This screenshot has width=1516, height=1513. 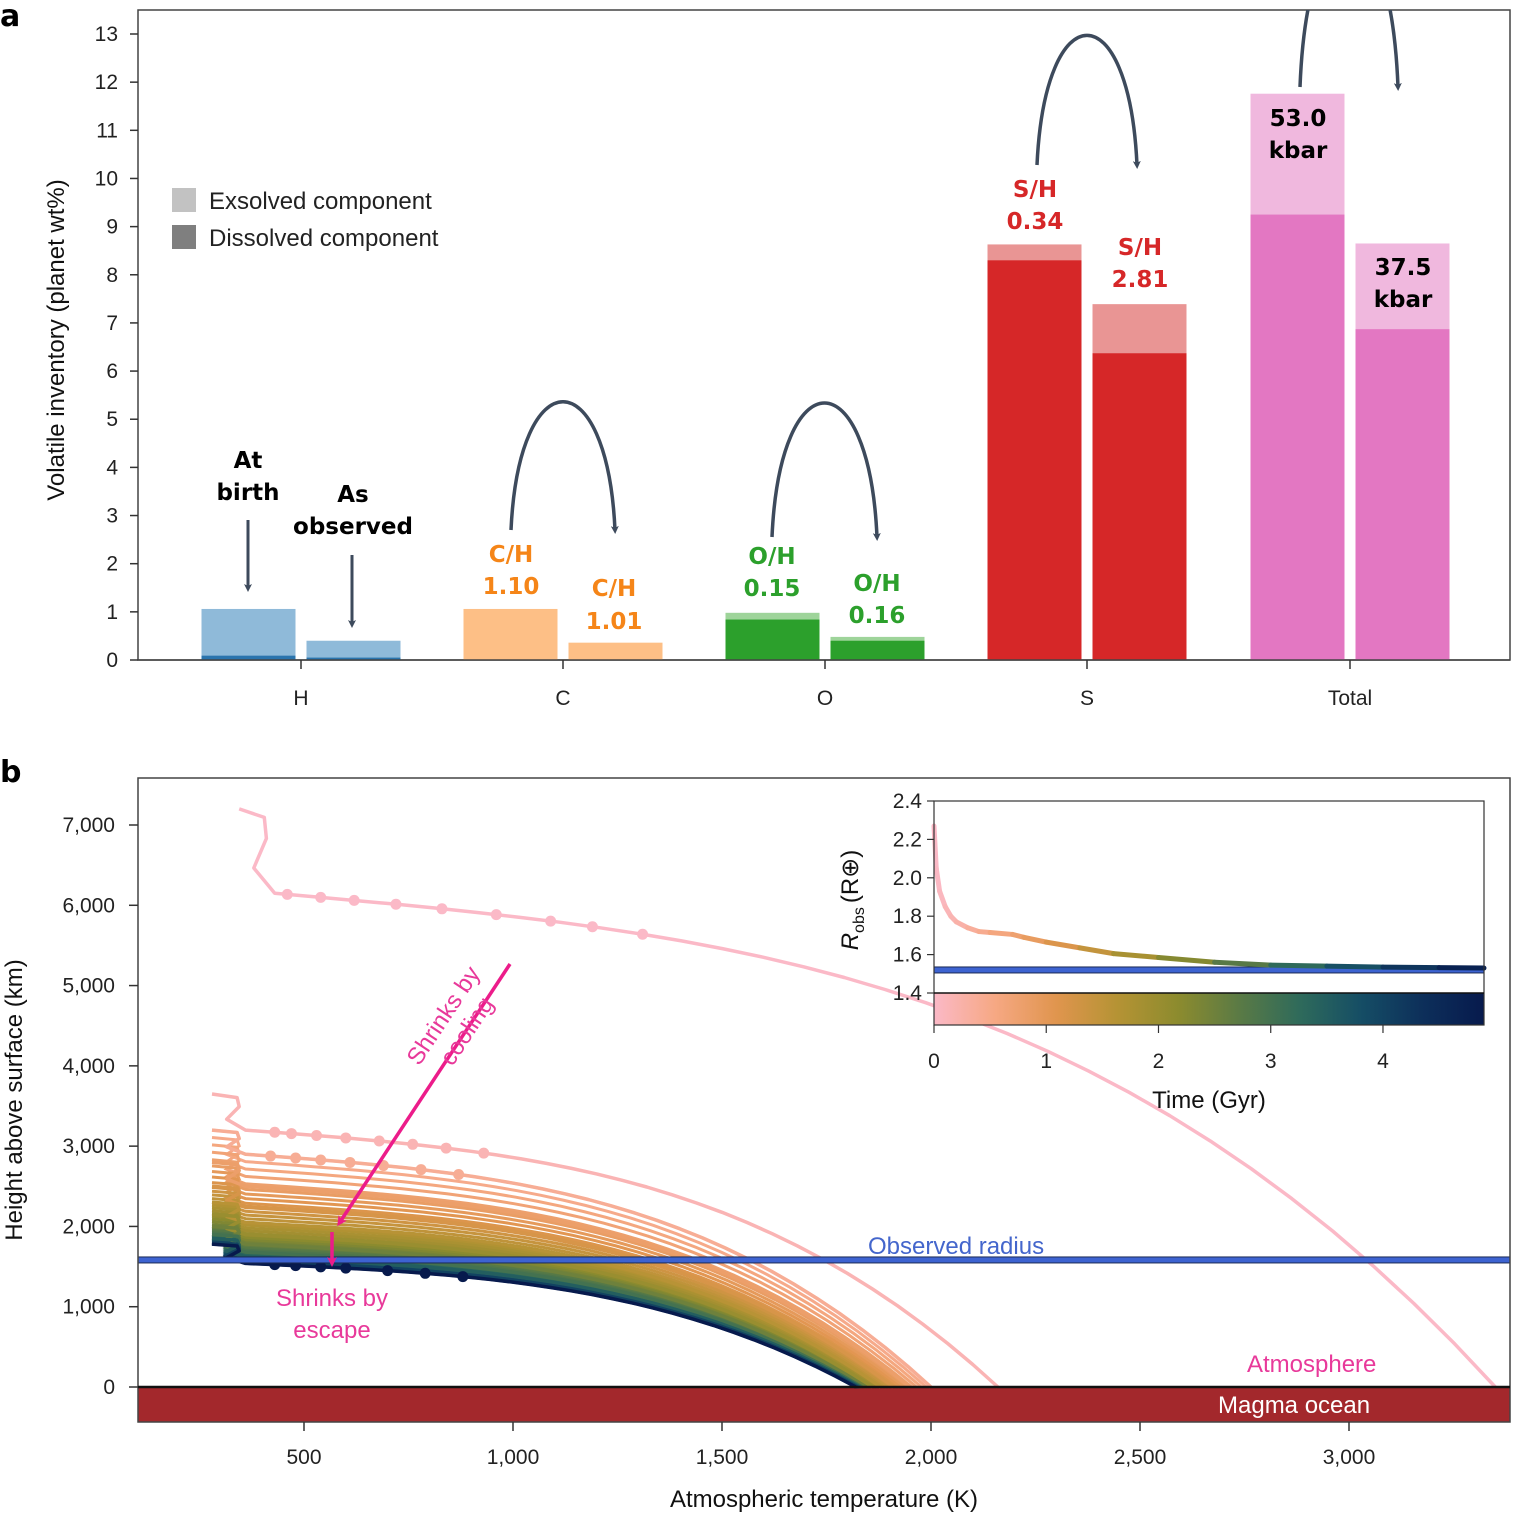 What do you see at coordinates (184, 200) in the screenshot?
I see `legend-swatch-exsolved` at bounding box center [184, 200].